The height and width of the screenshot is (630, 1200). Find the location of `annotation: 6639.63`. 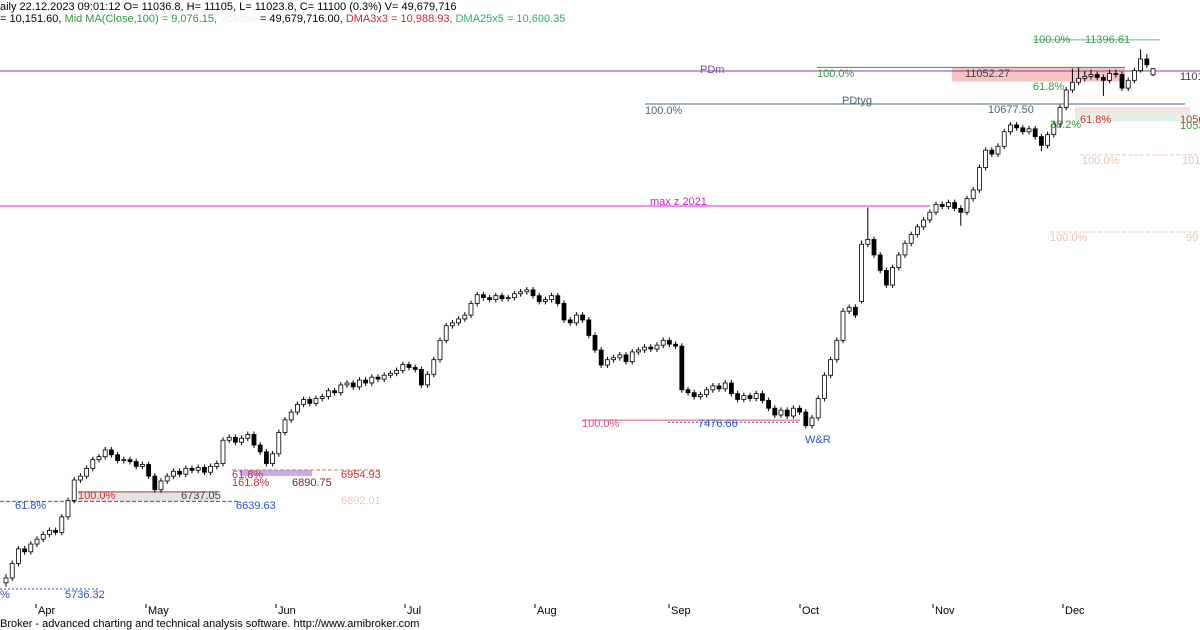

annotation: 6639.63 is located at coordinates (256, 506).